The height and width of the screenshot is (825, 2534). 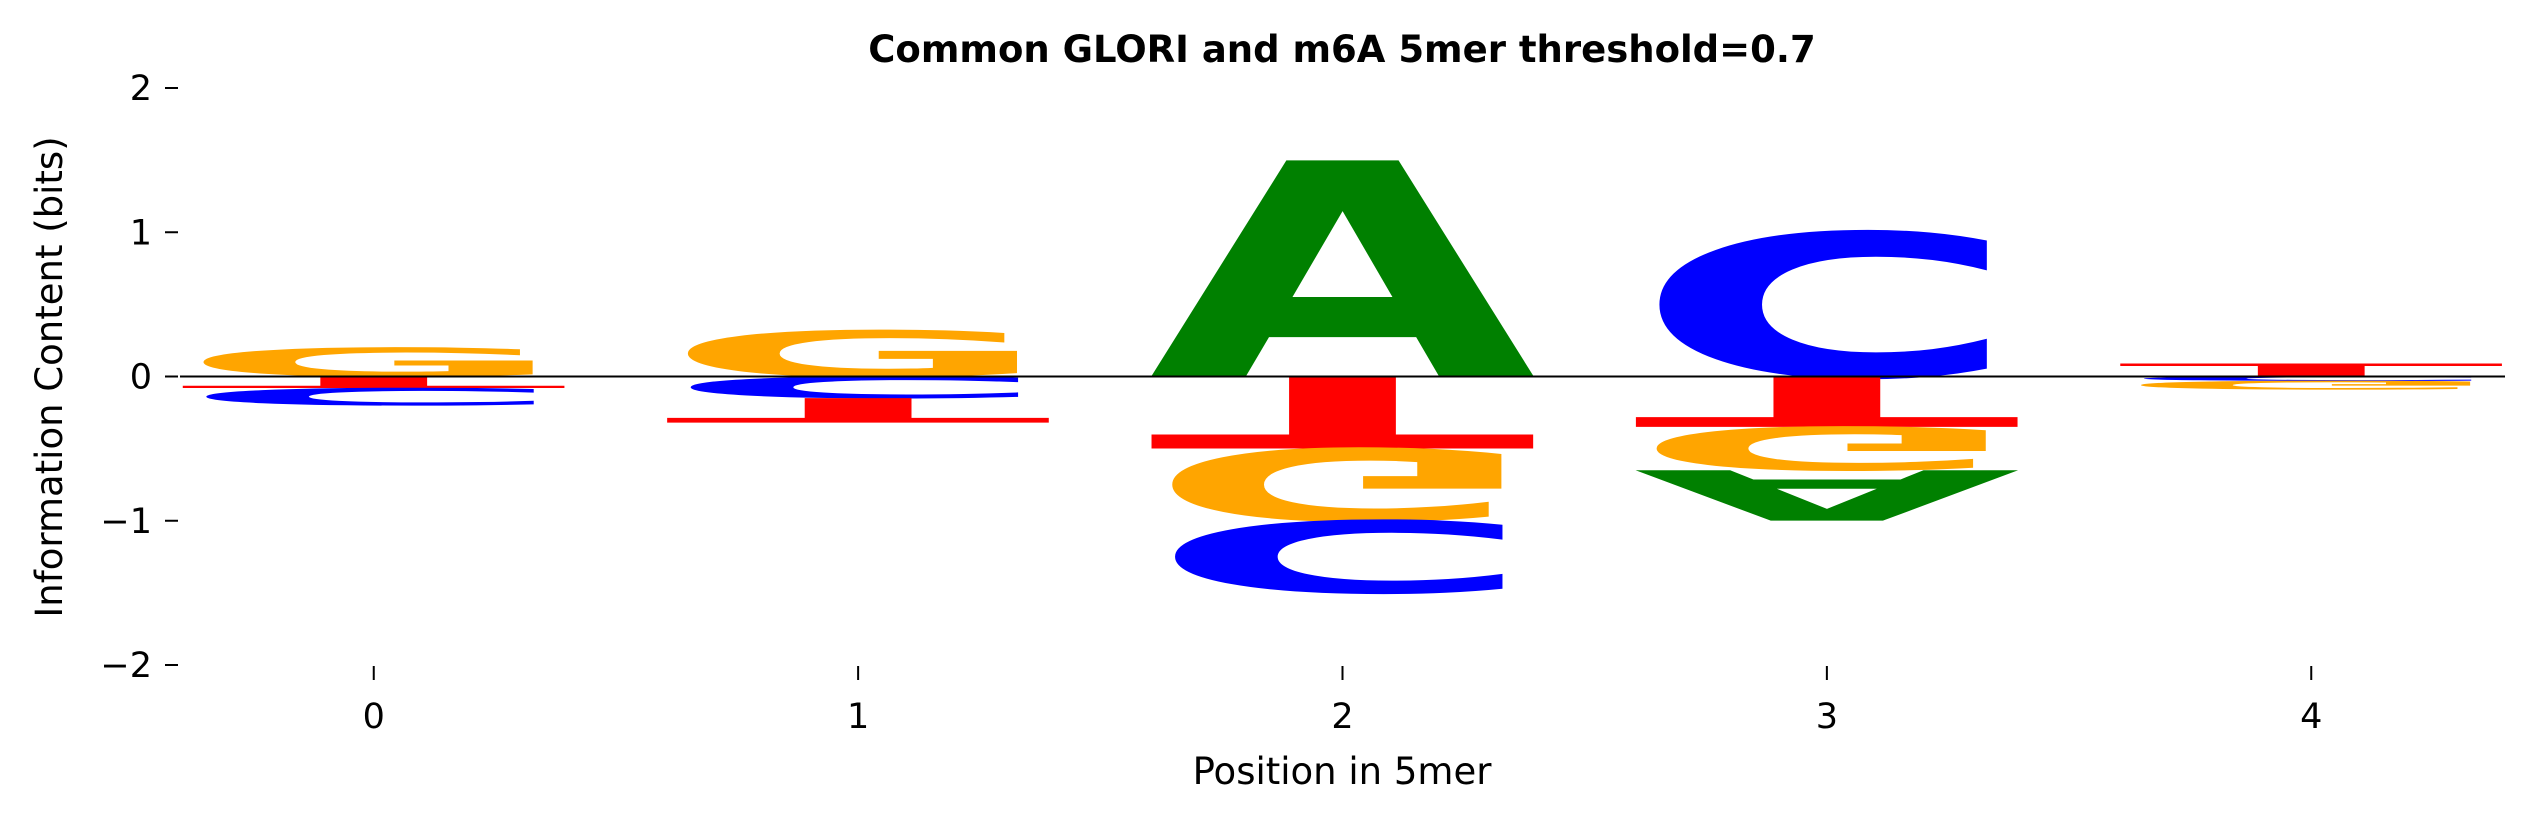 What do you see at coordinates (126, 522) in the screenshot?
I see `y-tick-label: −1` at bounding box center [126, 522].